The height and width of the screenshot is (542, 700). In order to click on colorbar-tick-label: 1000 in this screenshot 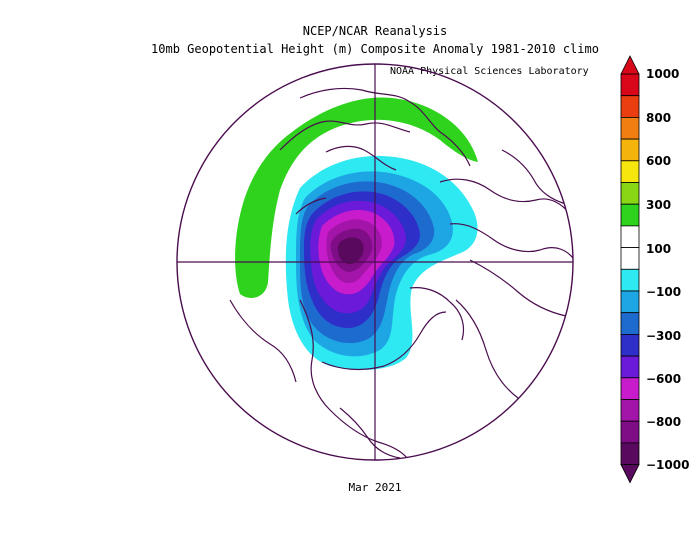, I will do `click(663, 74)`.